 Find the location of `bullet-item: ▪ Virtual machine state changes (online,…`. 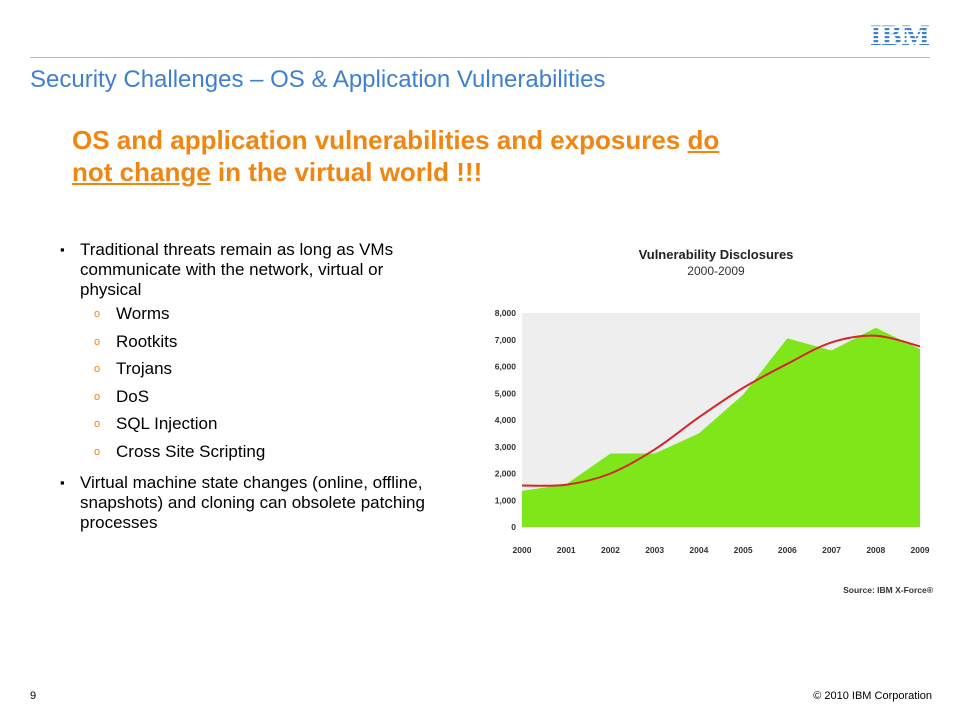

bullet-item: ▪ Virtual machine state changes (online,… is located at coordinates (250, 503).